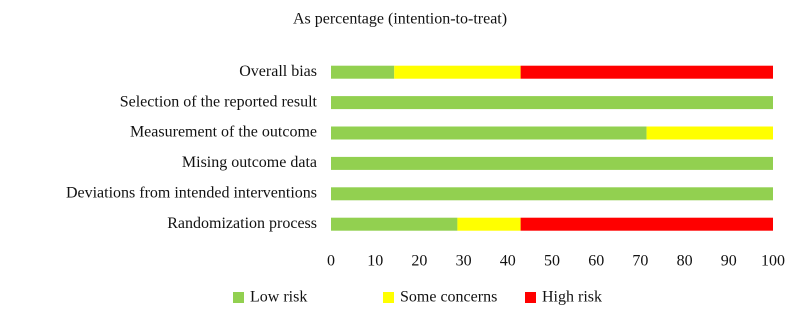  Describe the element at coordinates (448, 297) in the screenshot. I see `legend-label: Some concerns` at that location.